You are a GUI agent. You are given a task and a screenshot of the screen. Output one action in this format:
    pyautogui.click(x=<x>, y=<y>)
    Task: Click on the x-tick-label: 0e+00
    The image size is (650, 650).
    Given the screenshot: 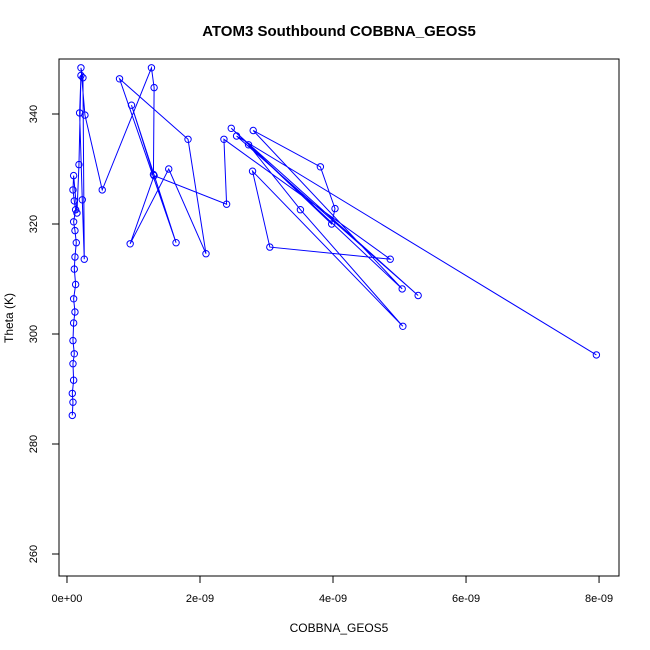 What is the action you would take?
    pyautogui.click(x=67, y=599)
    